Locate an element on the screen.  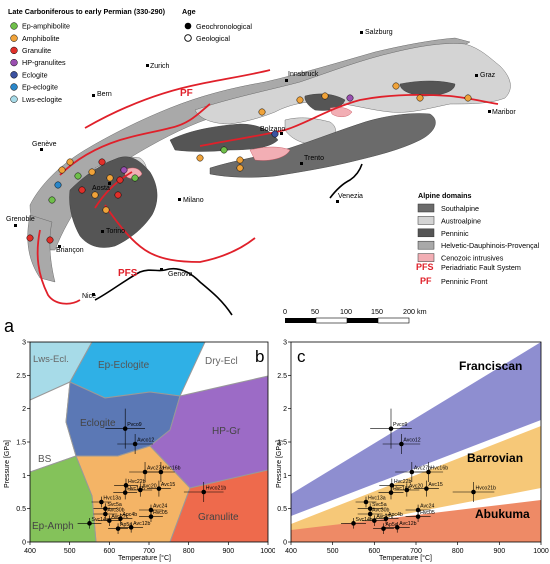
legend-fault-abbr: PFS is located at coordinates (425, 267).